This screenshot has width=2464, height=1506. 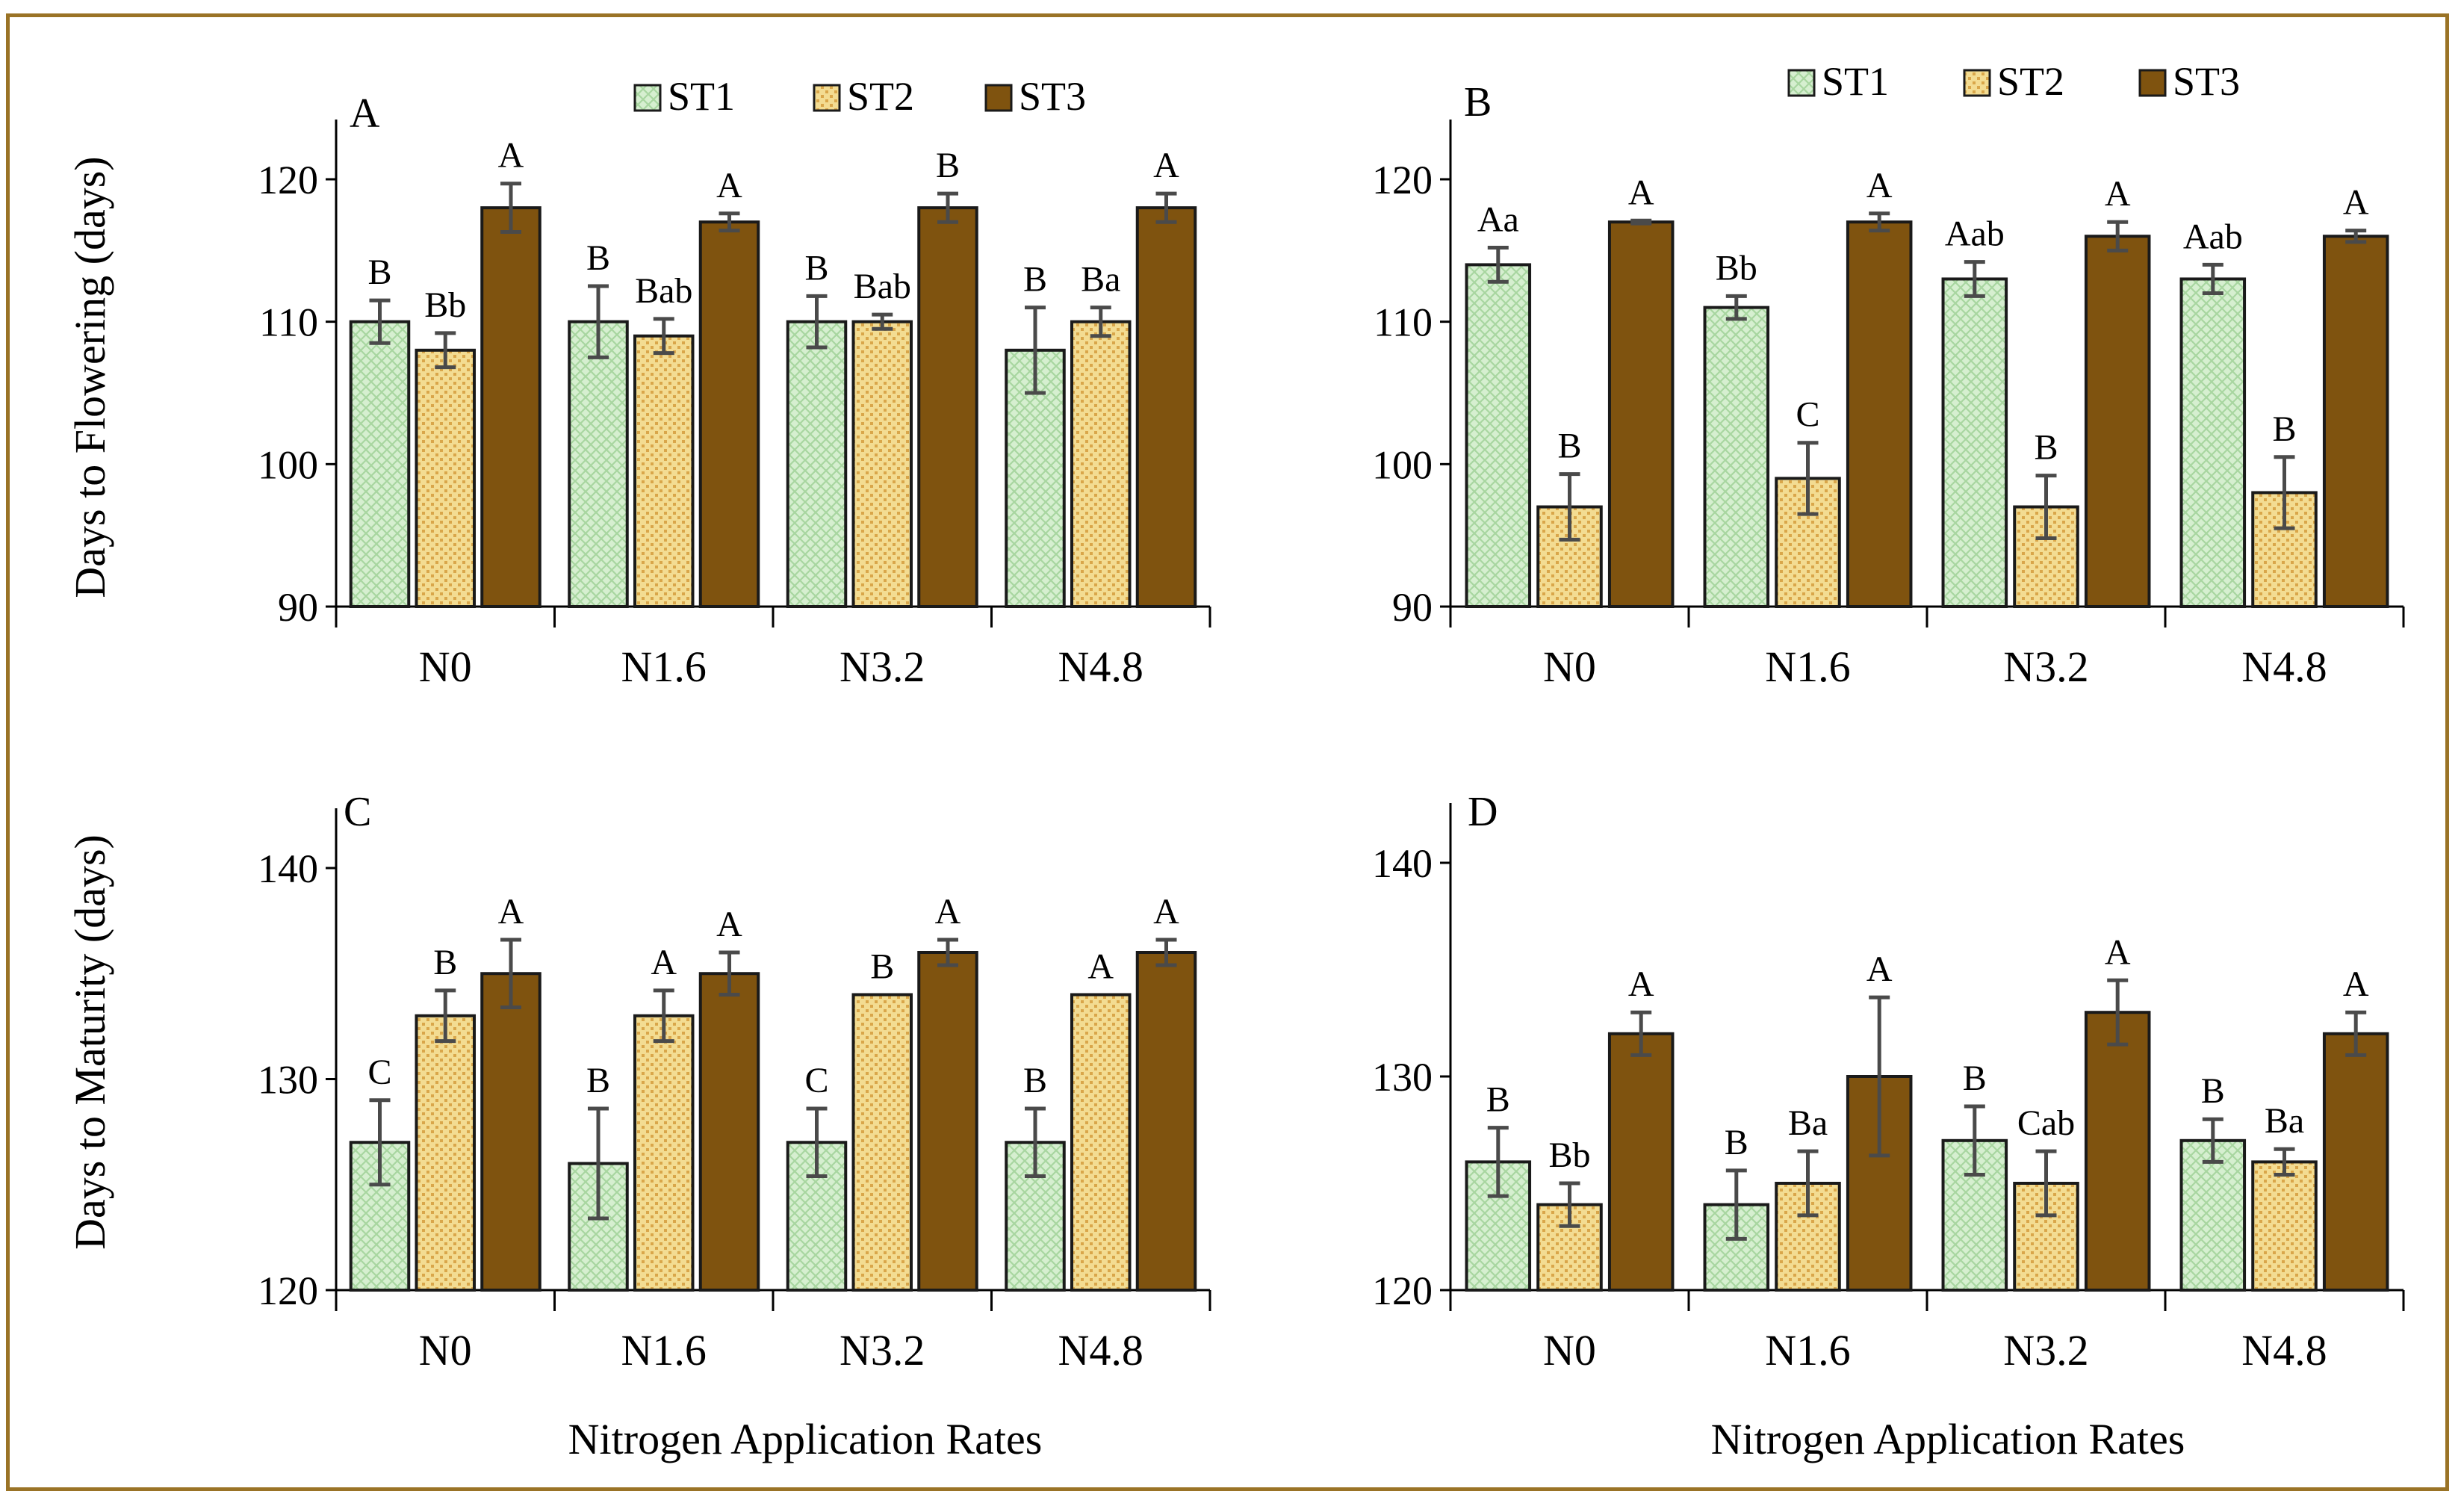 I want to click on panel-label: C, so click(x=357, y=812).